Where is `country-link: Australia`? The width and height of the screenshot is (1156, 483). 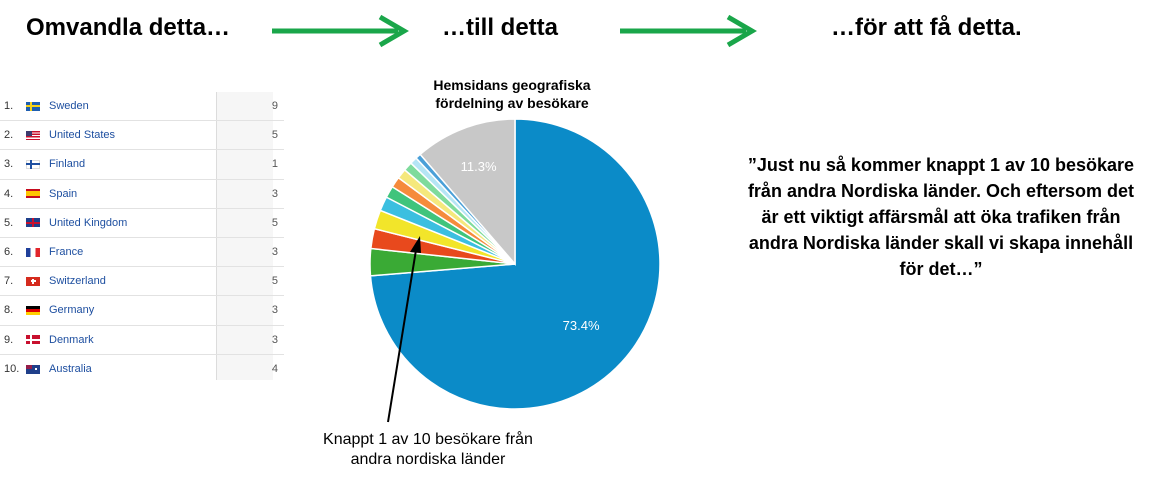 country-link: Australia is located at coordinates (70, 369).